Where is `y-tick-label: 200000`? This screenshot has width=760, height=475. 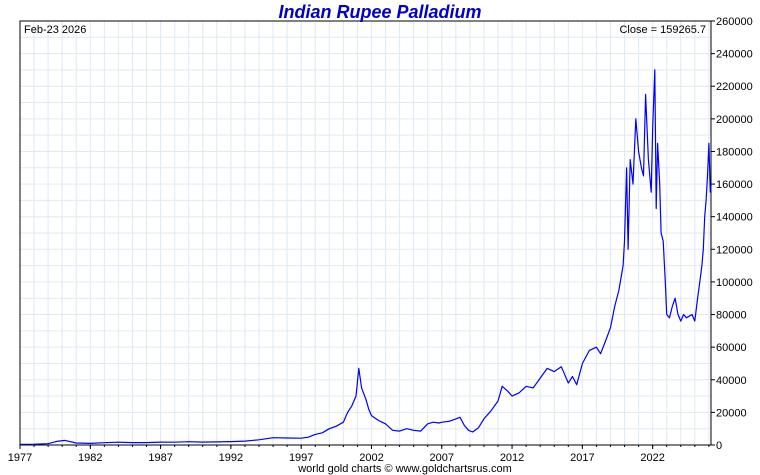
y-tick-label: 200000 is located at coordinates (734, 120).